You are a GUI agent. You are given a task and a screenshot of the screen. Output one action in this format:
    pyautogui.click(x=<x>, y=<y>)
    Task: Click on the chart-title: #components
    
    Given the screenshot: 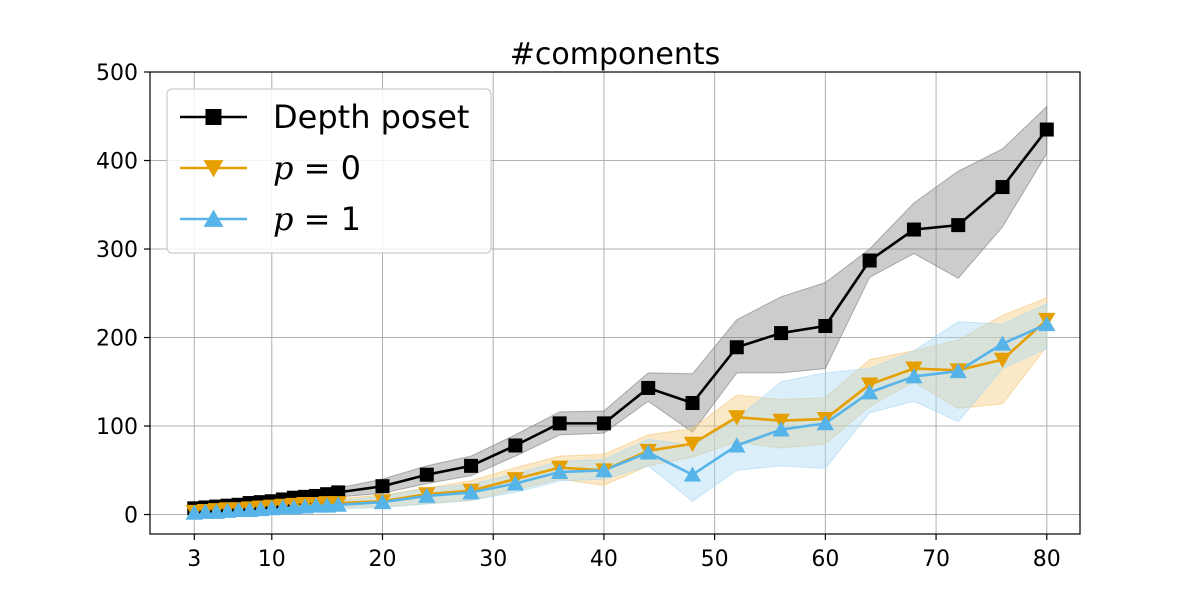 What is the action you would take?
    pyautogui.click(x=615, y=54)
    